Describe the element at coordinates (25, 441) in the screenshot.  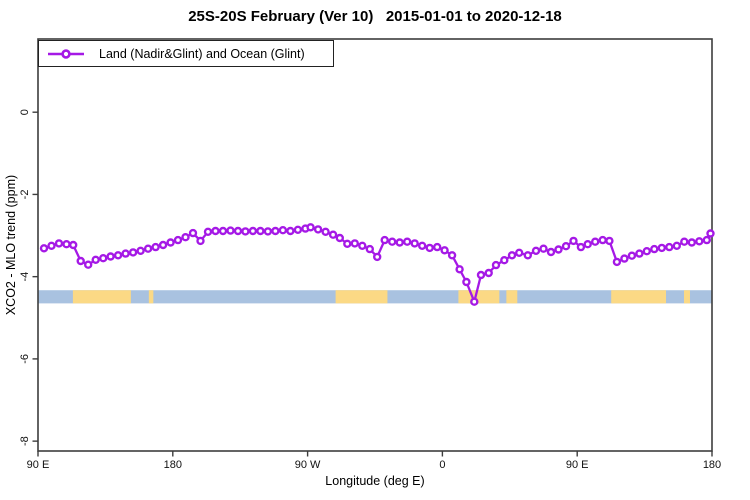
I see `y-tick-label: -8` at that location.